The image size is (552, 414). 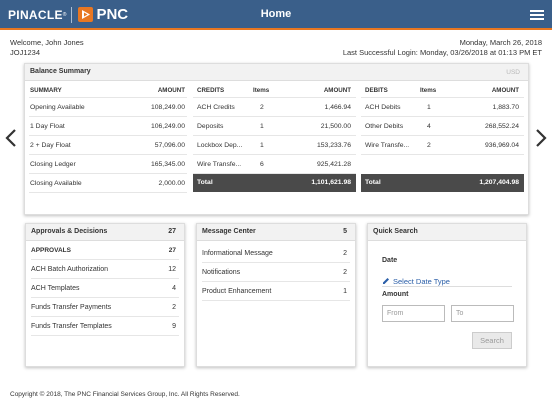 I want to click on summary-row: 2 + Day Float 57,096.00, so click(x=108, y=145).